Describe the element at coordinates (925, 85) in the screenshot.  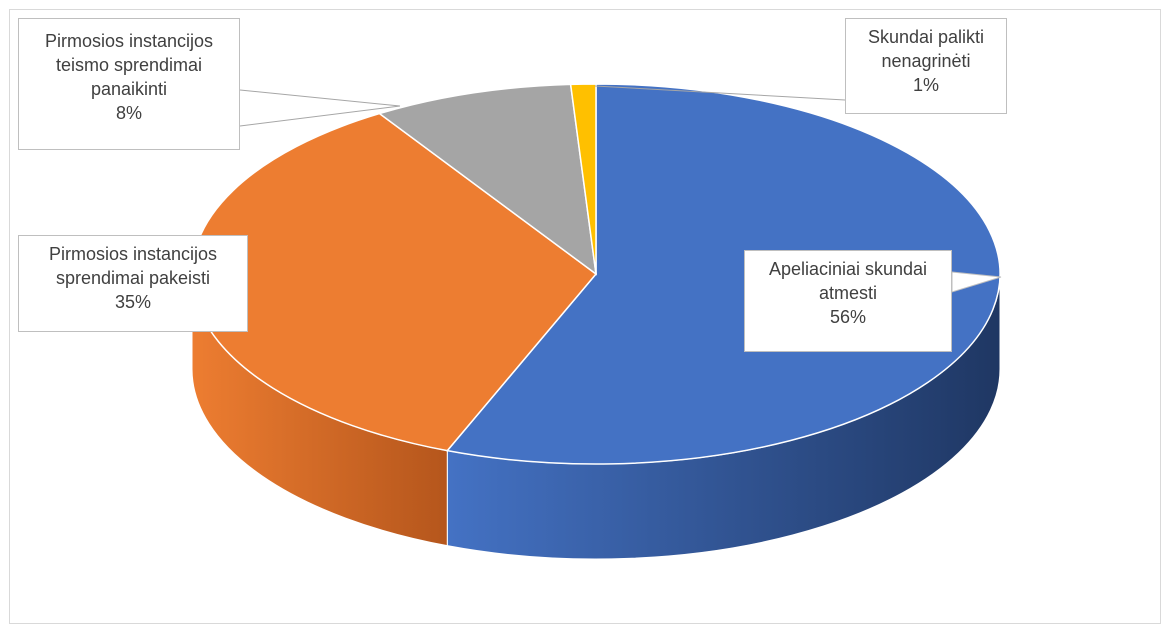
I see `label-percent: 1%` at that location.